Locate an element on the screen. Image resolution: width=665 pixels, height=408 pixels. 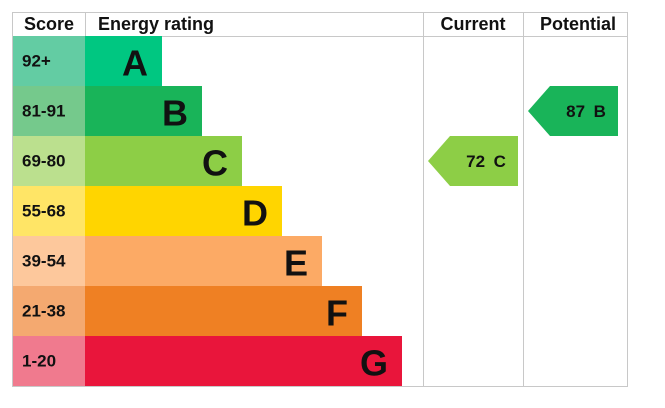
header-score: Score is located at coordinates (49, 24).